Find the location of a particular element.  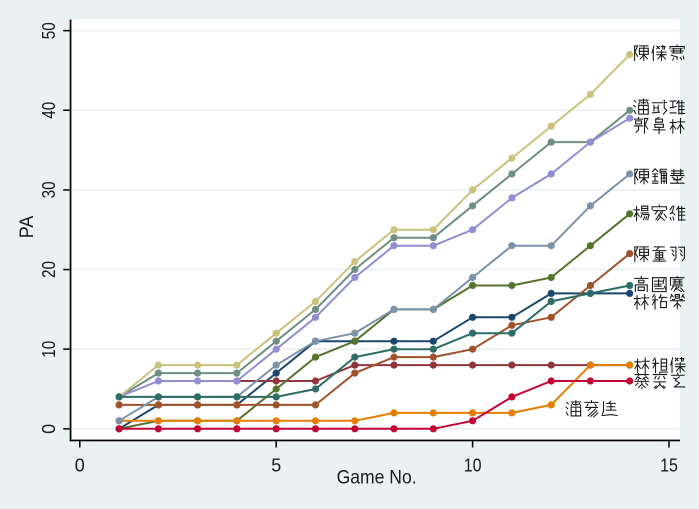

svg-text: 5 is located at coordinates (276, 466).